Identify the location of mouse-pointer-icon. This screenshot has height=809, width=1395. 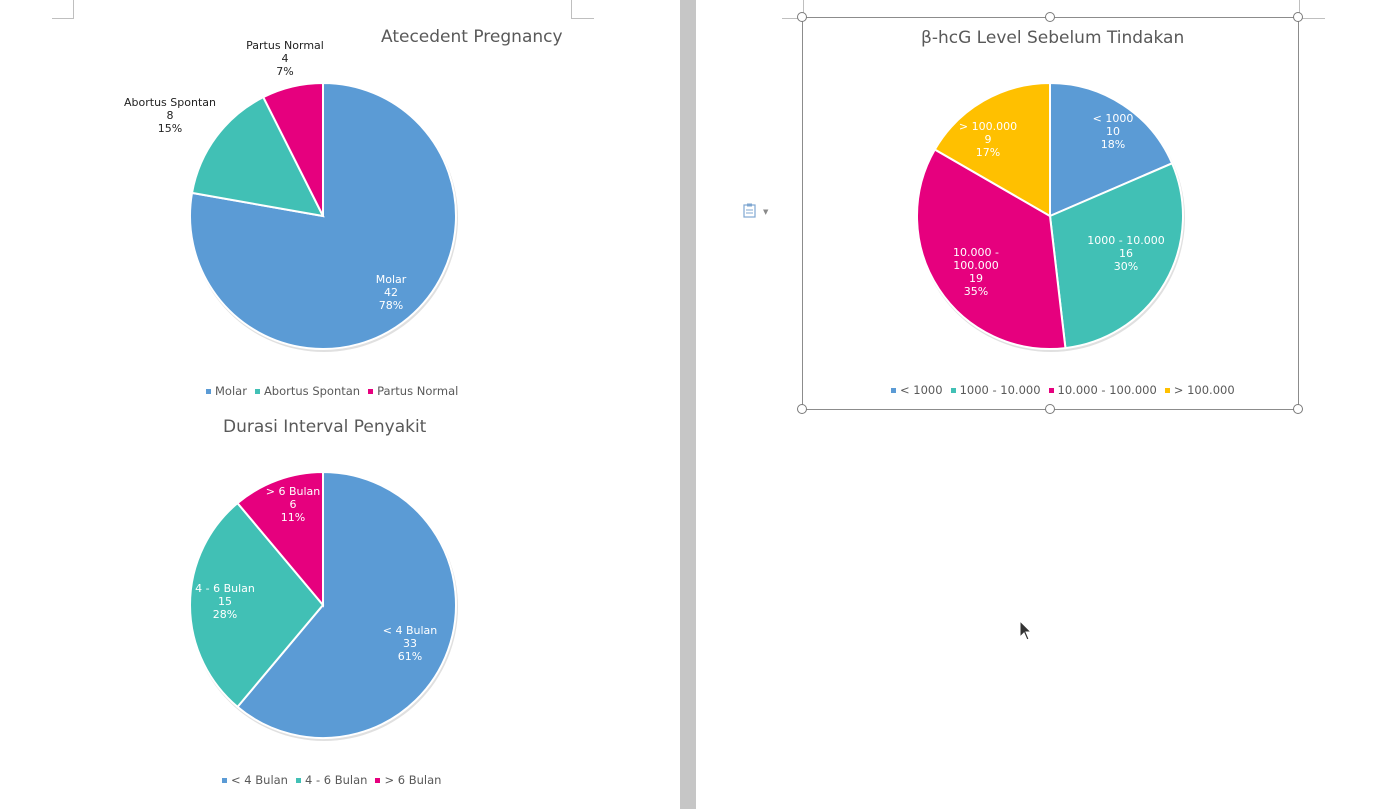
(1026, 632).